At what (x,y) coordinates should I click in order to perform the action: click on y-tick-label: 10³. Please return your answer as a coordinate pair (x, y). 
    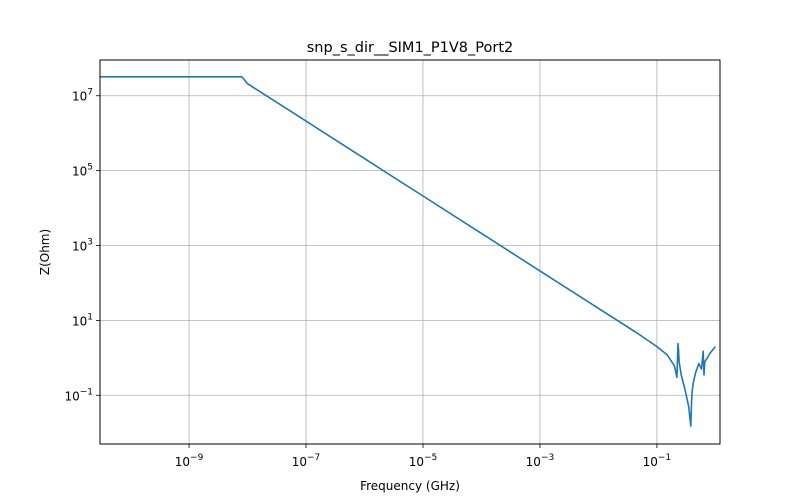
    Looking at the image, I should click on (82, 246).